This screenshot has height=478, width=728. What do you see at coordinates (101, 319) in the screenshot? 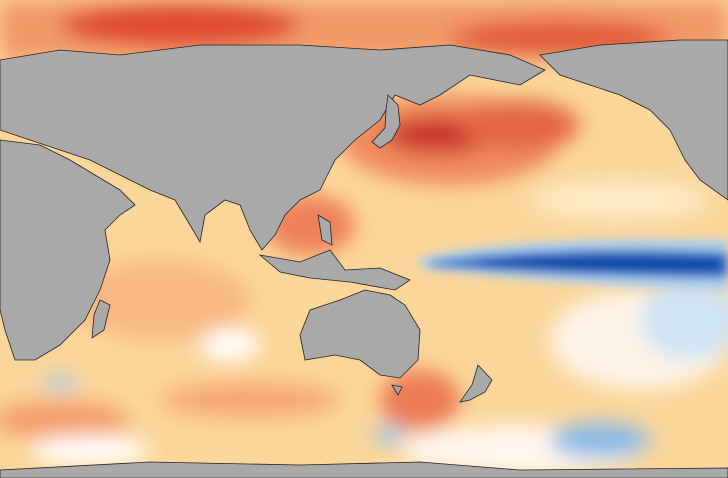
I see `madagascar` at bounding box center [101, 319].